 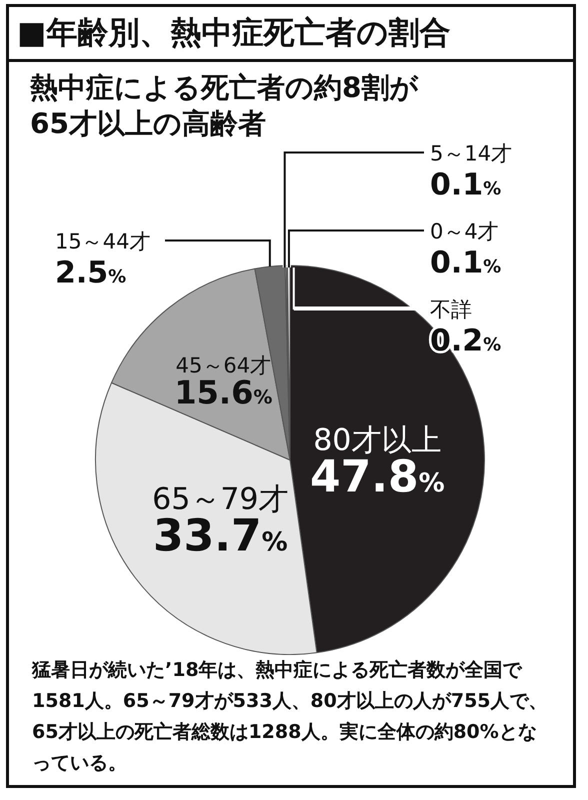 I want to click on text: 猛暑日が続いた’18年は、熱中症による死亡者数が全国で1581人。65～79才が533人、80才以上の人が755人で、65才以上の死亡者総数は1288人。実に全体の約80%となっている。, so click(x=290, y=717).